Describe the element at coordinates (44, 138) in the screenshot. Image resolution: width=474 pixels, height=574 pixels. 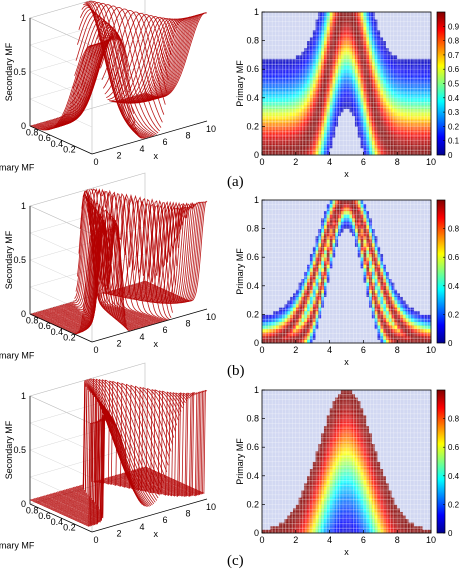
I see `y-tick-label: 0.6` at that location.